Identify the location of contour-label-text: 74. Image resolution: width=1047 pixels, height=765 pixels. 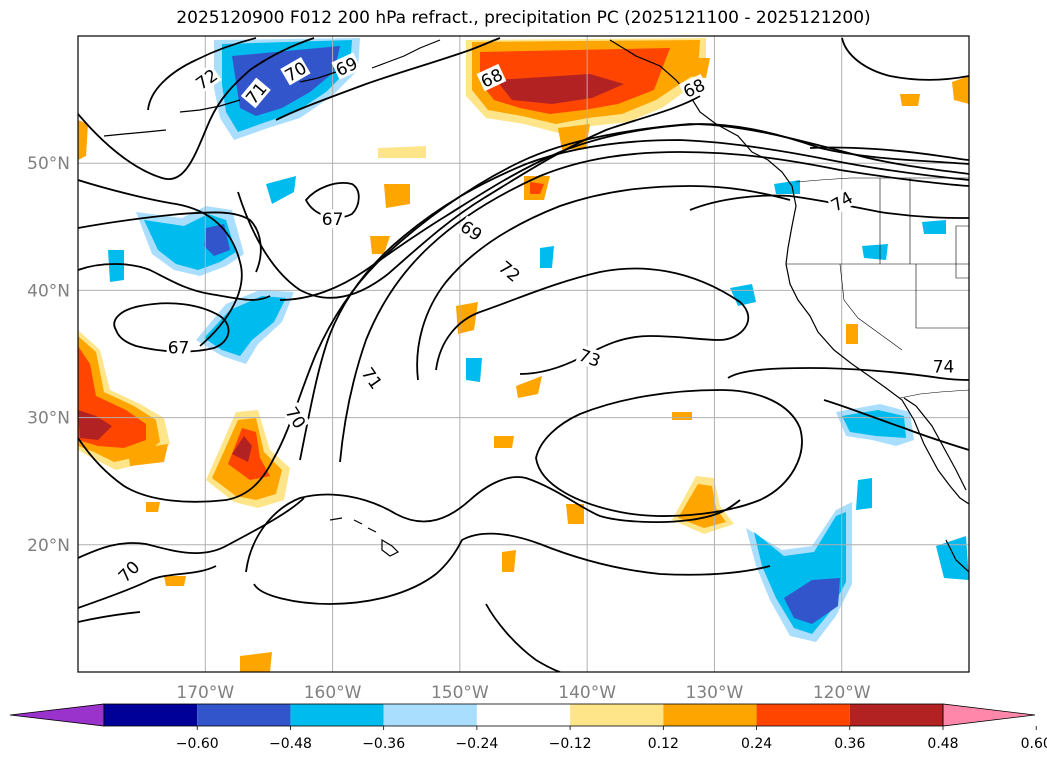
(842, 202).